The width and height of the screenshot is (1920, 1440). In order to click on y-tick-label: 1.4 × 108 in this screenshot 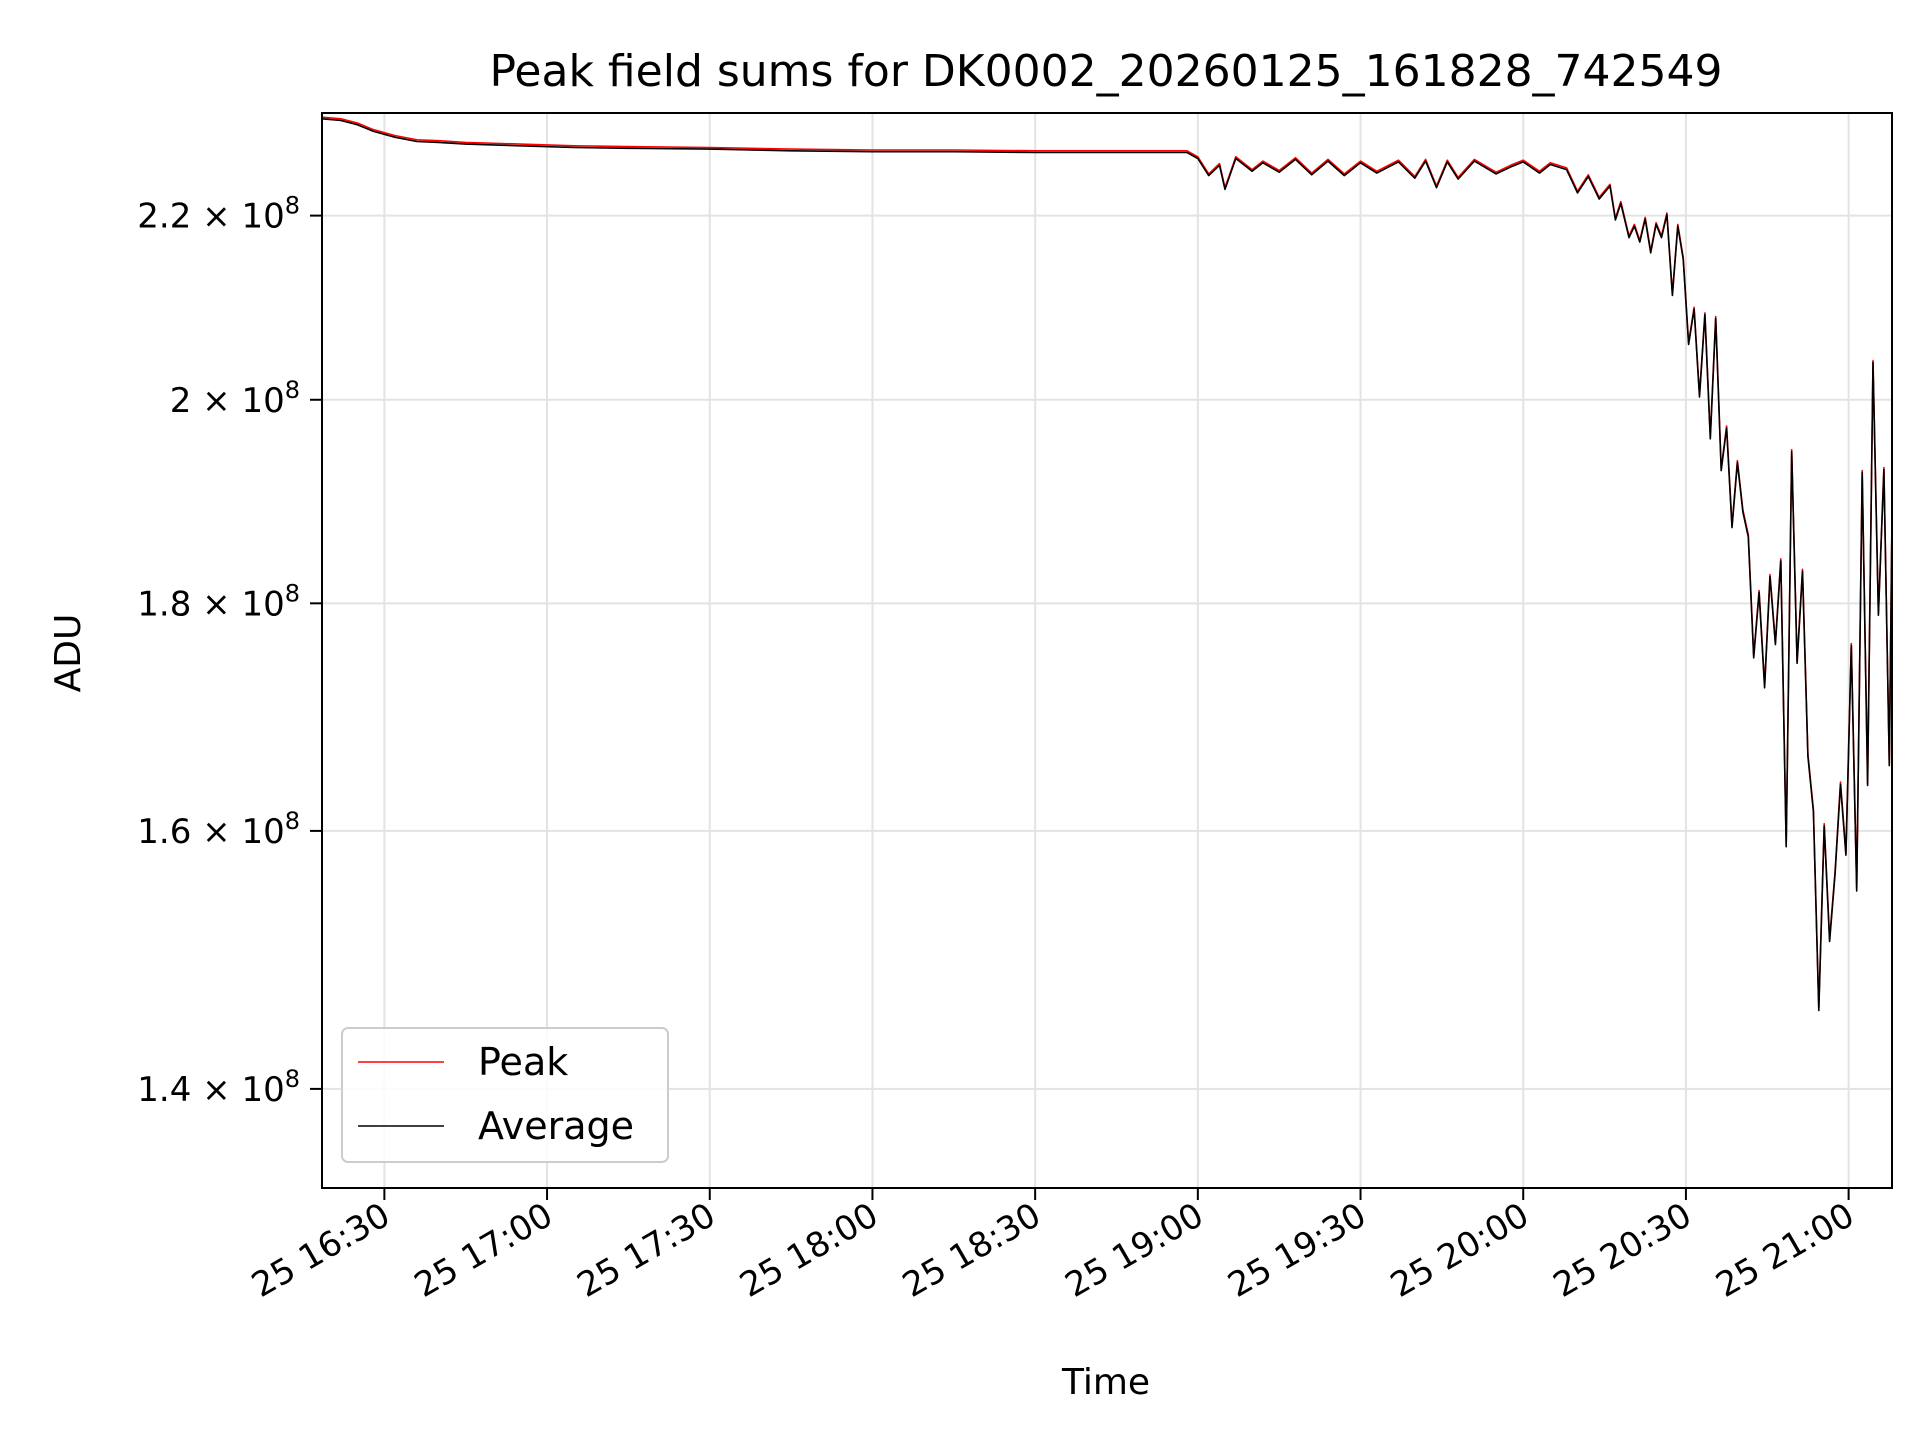, I will do `click(218, 1087)`.